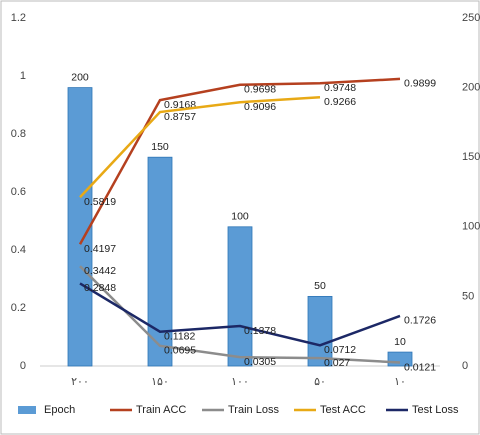 The image size is (480, 435). Describe the element at coordinates (18, 250) in the screenshot. I see `y-tick-label: 0.4` at that location.